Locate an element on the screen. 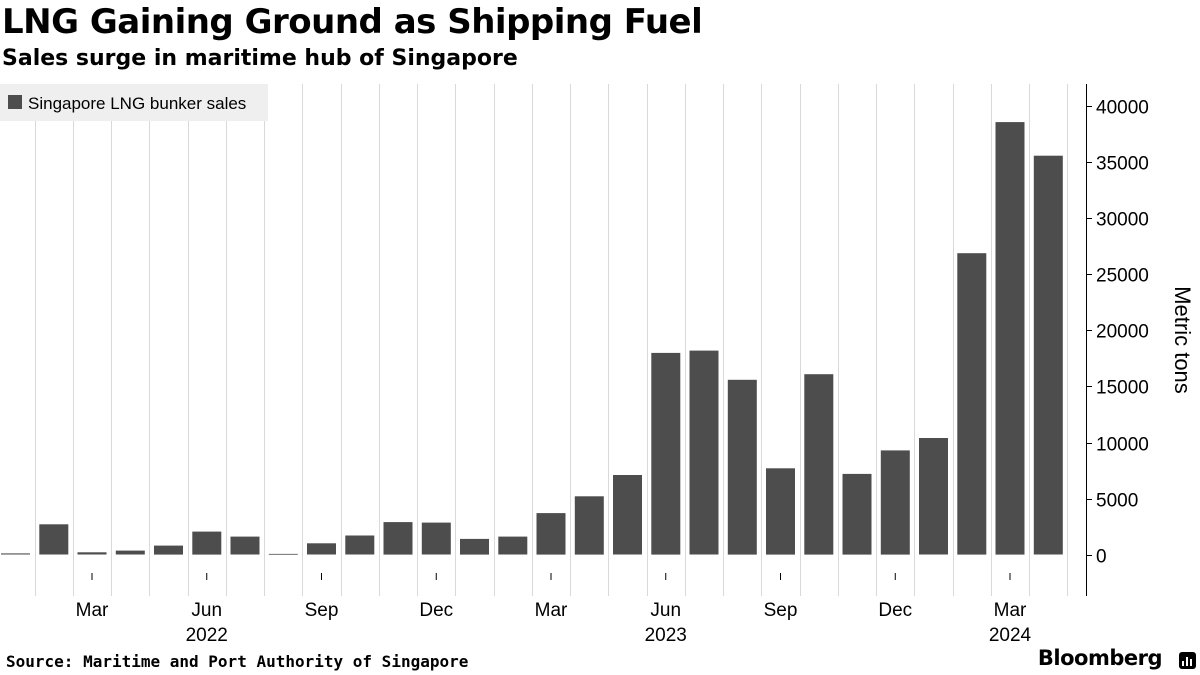  legend-background is located at coordinates (134, 102).